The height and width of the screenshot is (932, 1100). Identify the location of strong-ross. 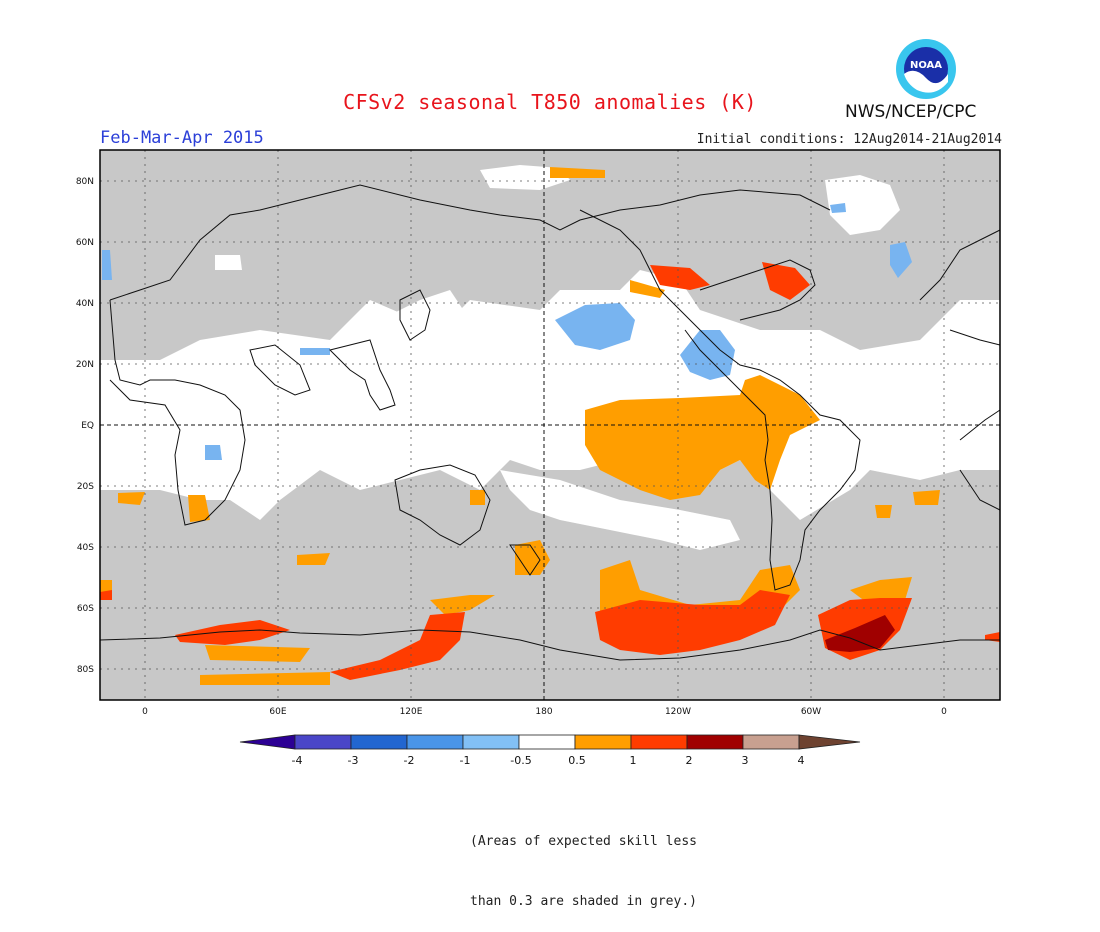
(397, 646).